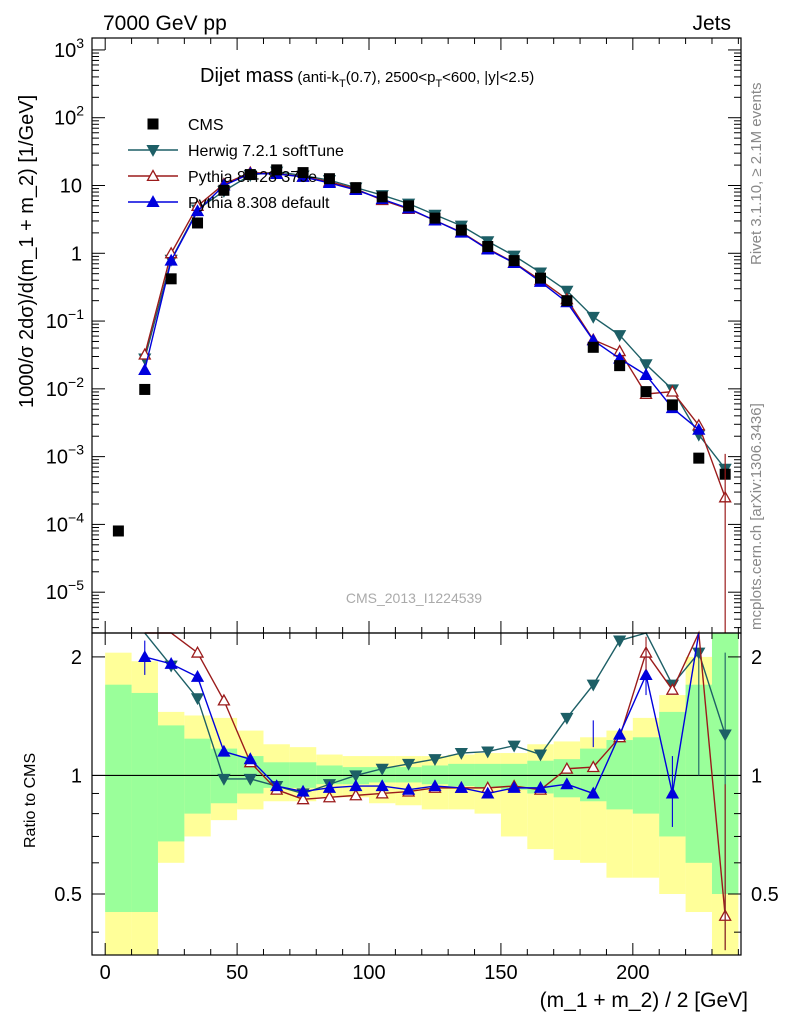 The height and width of the screenshot is (1024, 786). Describe the element at coordinates (438, 84) in the screenshot. I see `chart-title-cut-4: T` at that location.